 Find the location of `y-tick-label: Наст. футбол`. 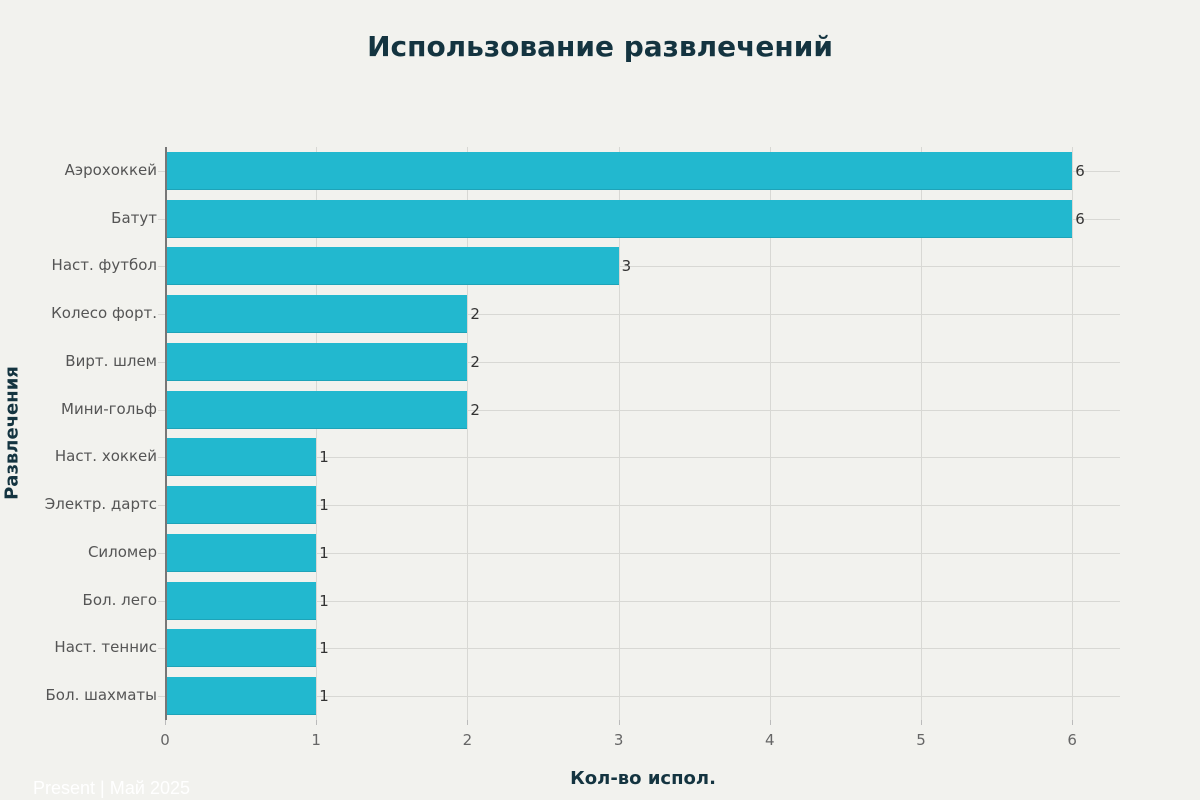

y-tick-label: Наст. футбол is located at coordinates (104, 265).